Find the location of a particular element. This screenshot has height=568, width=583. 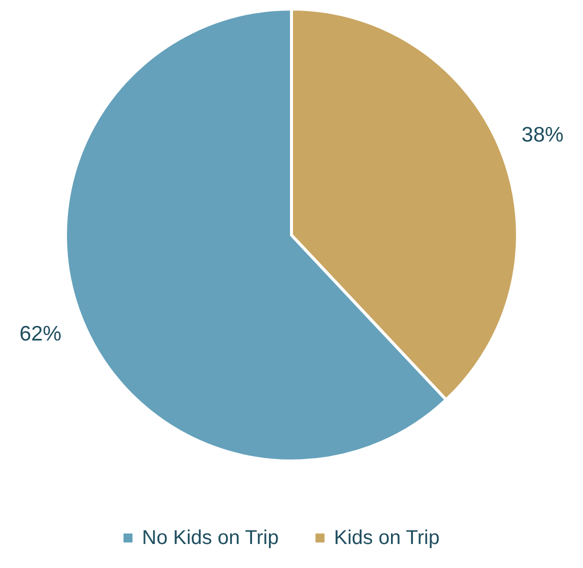

data-label: 62% is located at coordinates (40, 334).